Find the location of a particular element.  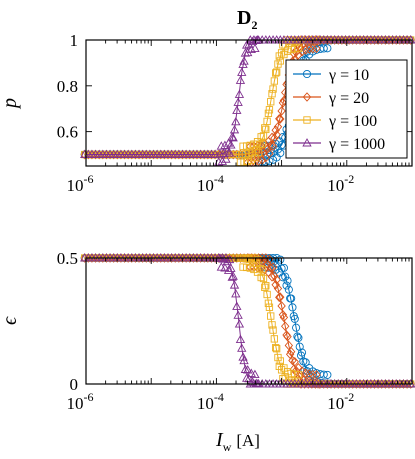

top-y-tick-label: 0.6 is located at coordinates (67, 132).